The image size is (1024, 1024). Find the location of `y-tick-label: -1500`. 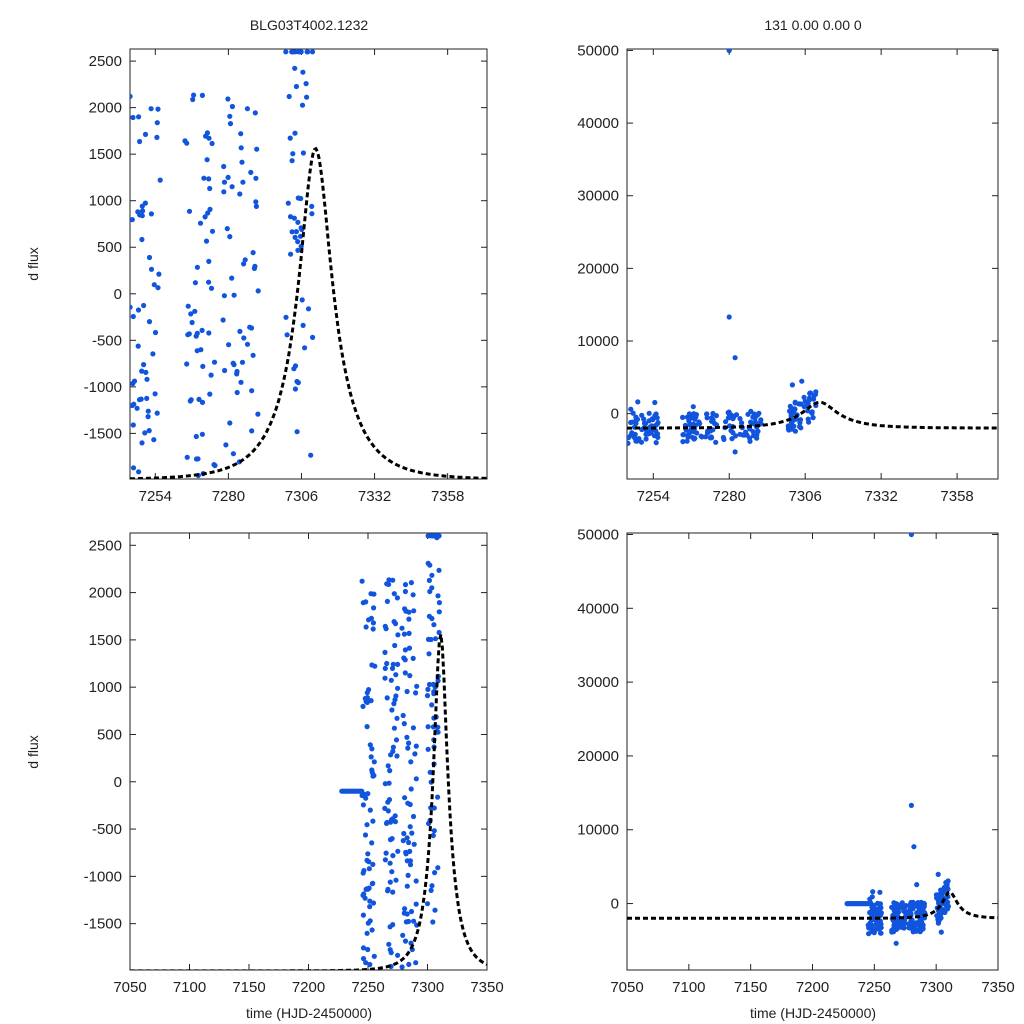

y-tick-label: -1500 is located at coordinates (103, 924).